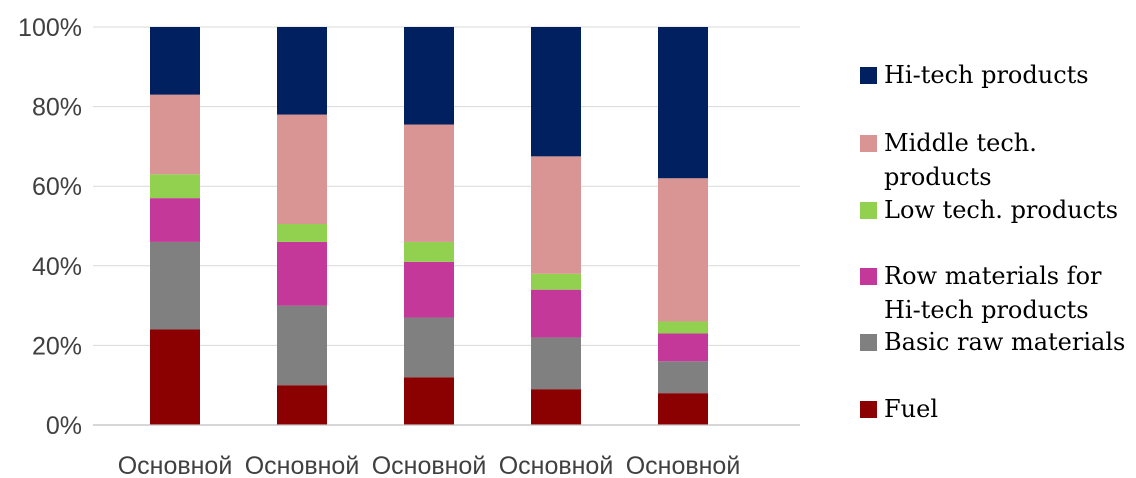 The image size is (1136, 478). I want to click on legend-label: Fuel, so click(911, 409).